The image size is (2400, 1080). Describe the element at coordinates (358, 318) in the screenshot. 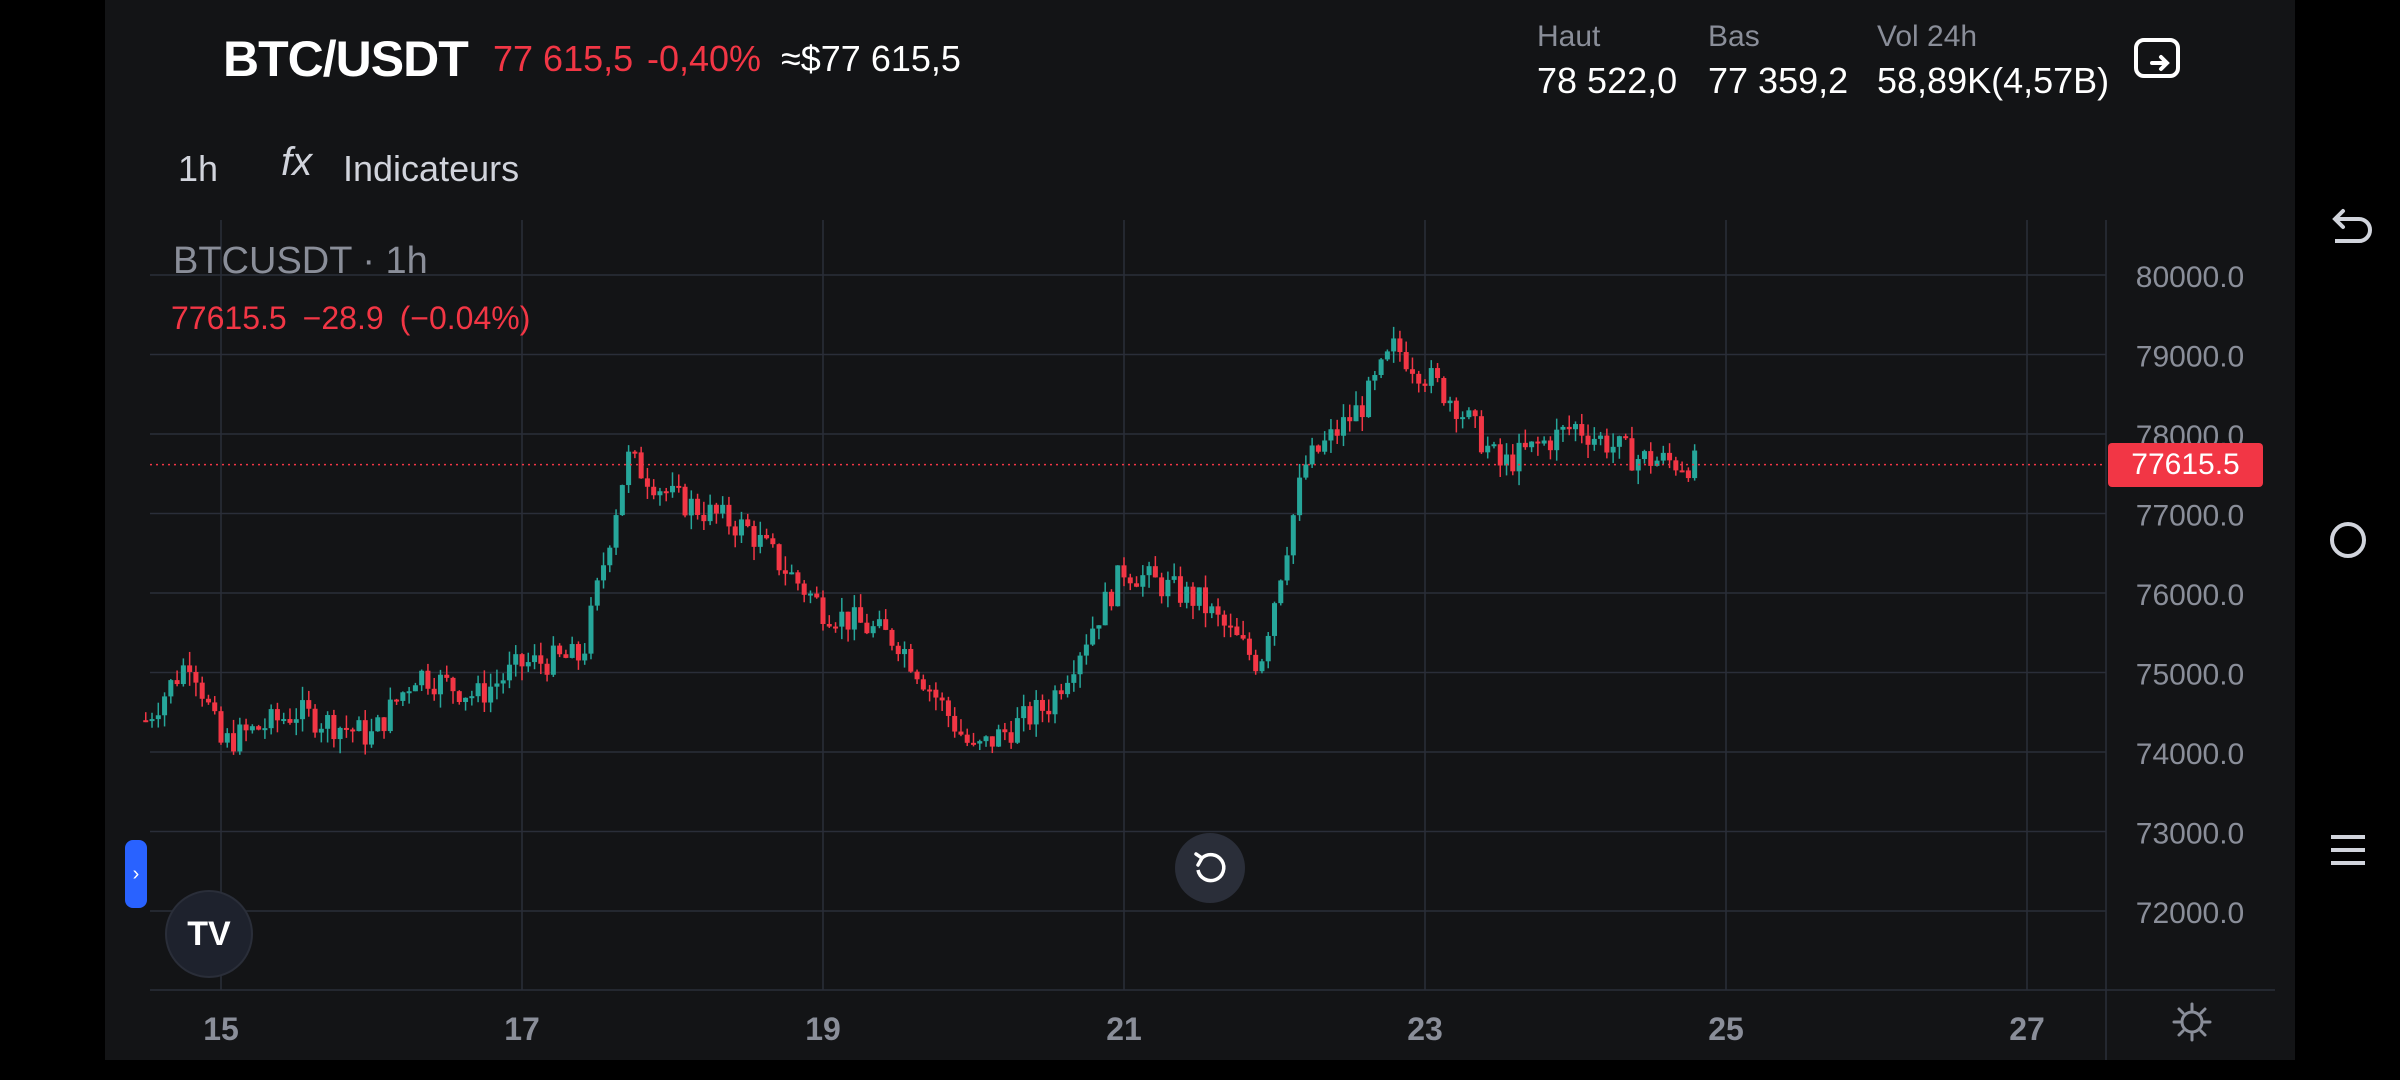

I see `chart-legend-values: 77615.5 −28.9 (−0.04%)` at that location.